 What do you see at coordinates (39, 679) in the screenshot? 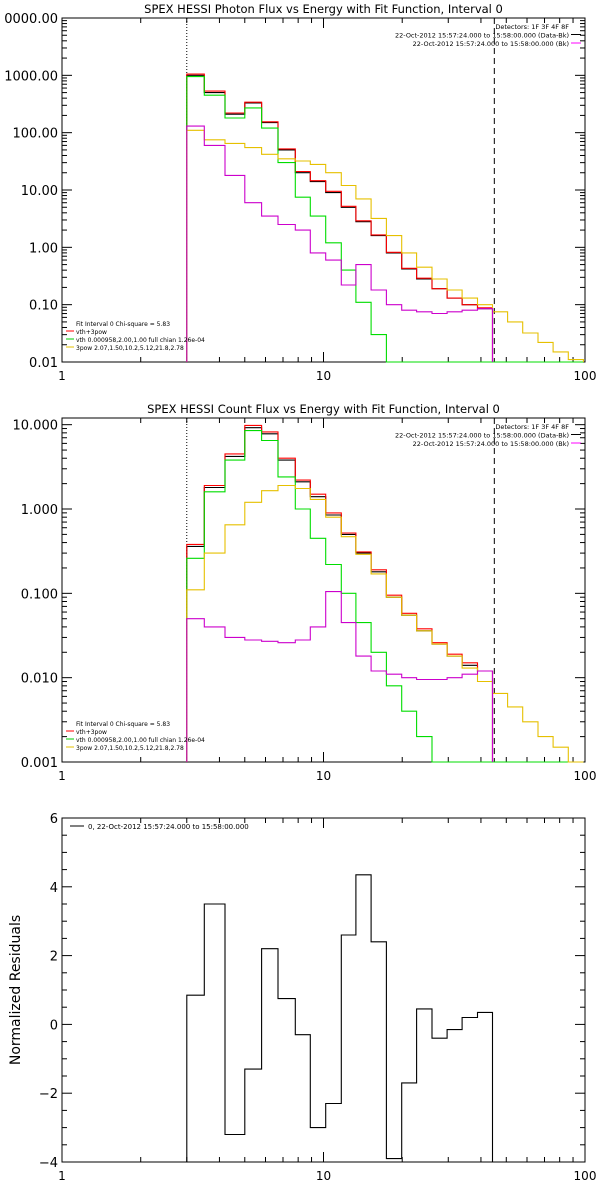
I see `y-tick-label: 0.010` at bounding box center [39, 679].